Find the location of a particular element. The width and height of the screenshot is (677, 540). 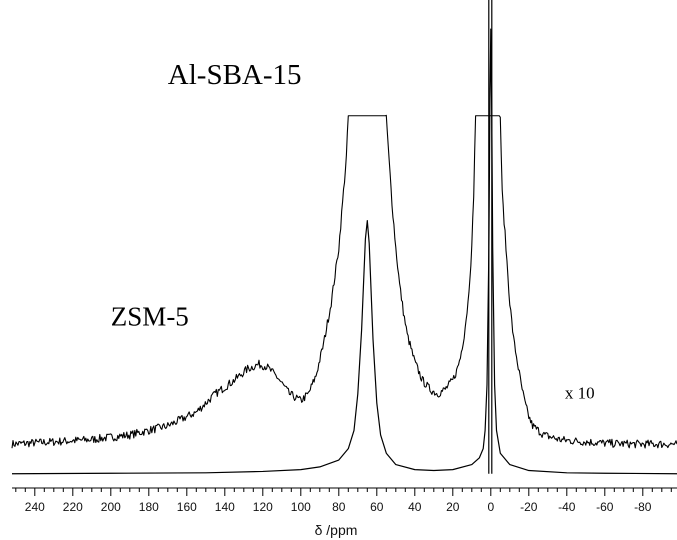

x-tick-label: 200 is located at coordinates (111, 507).